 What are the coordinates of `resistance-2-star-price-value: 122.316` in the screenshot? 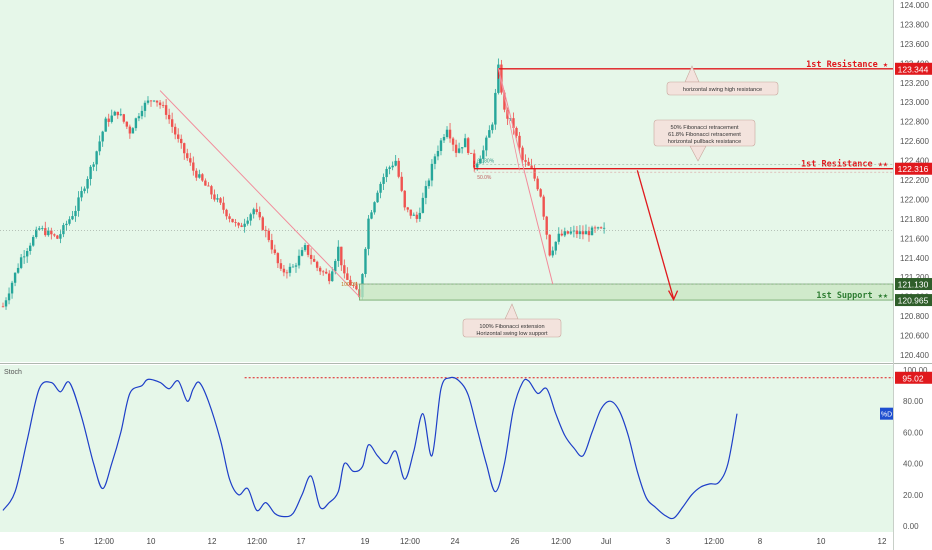 It's located at (913, 169).